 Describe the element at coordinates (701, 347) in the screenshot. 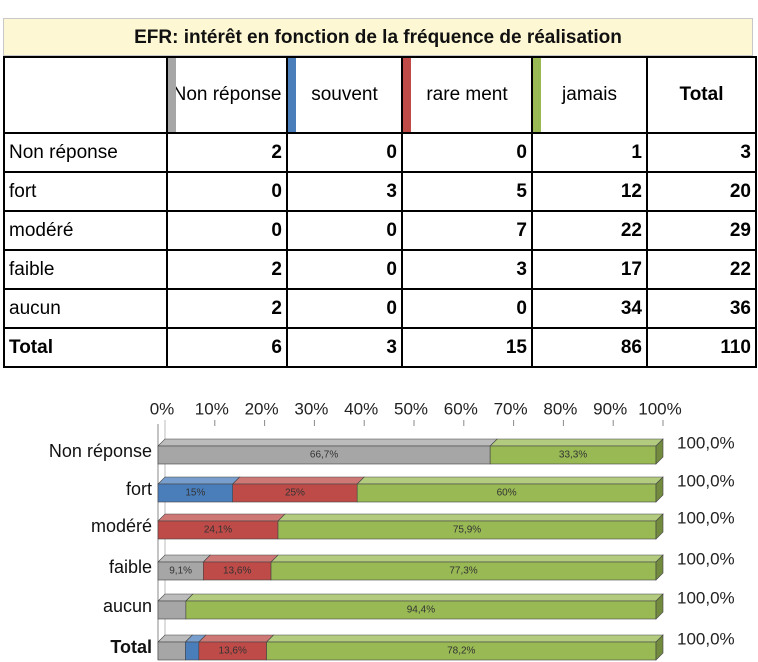

I see `cell: 110` at that location.